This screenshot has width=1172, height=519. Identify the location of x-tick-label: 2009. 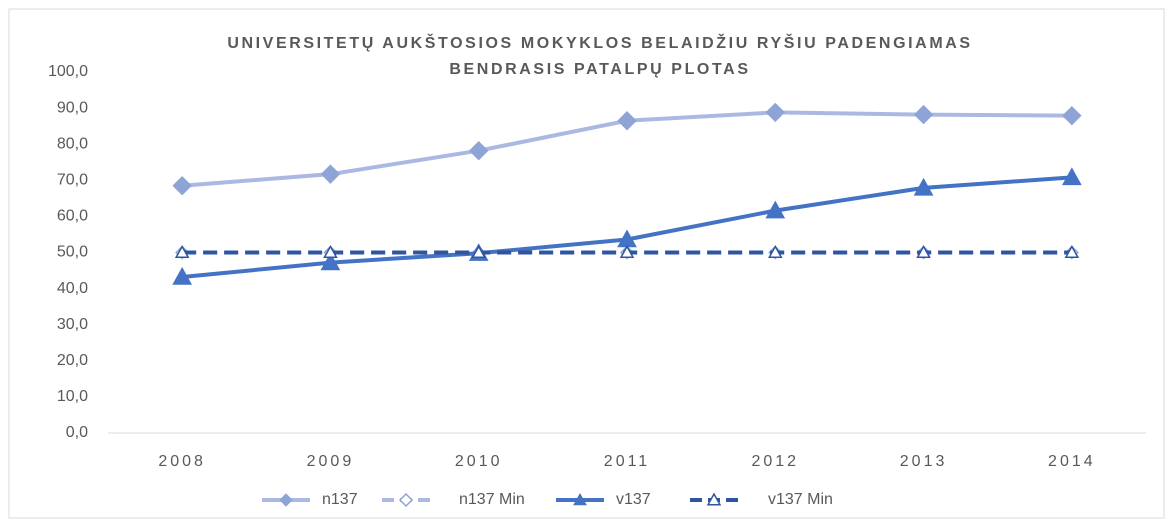
(331, 461).